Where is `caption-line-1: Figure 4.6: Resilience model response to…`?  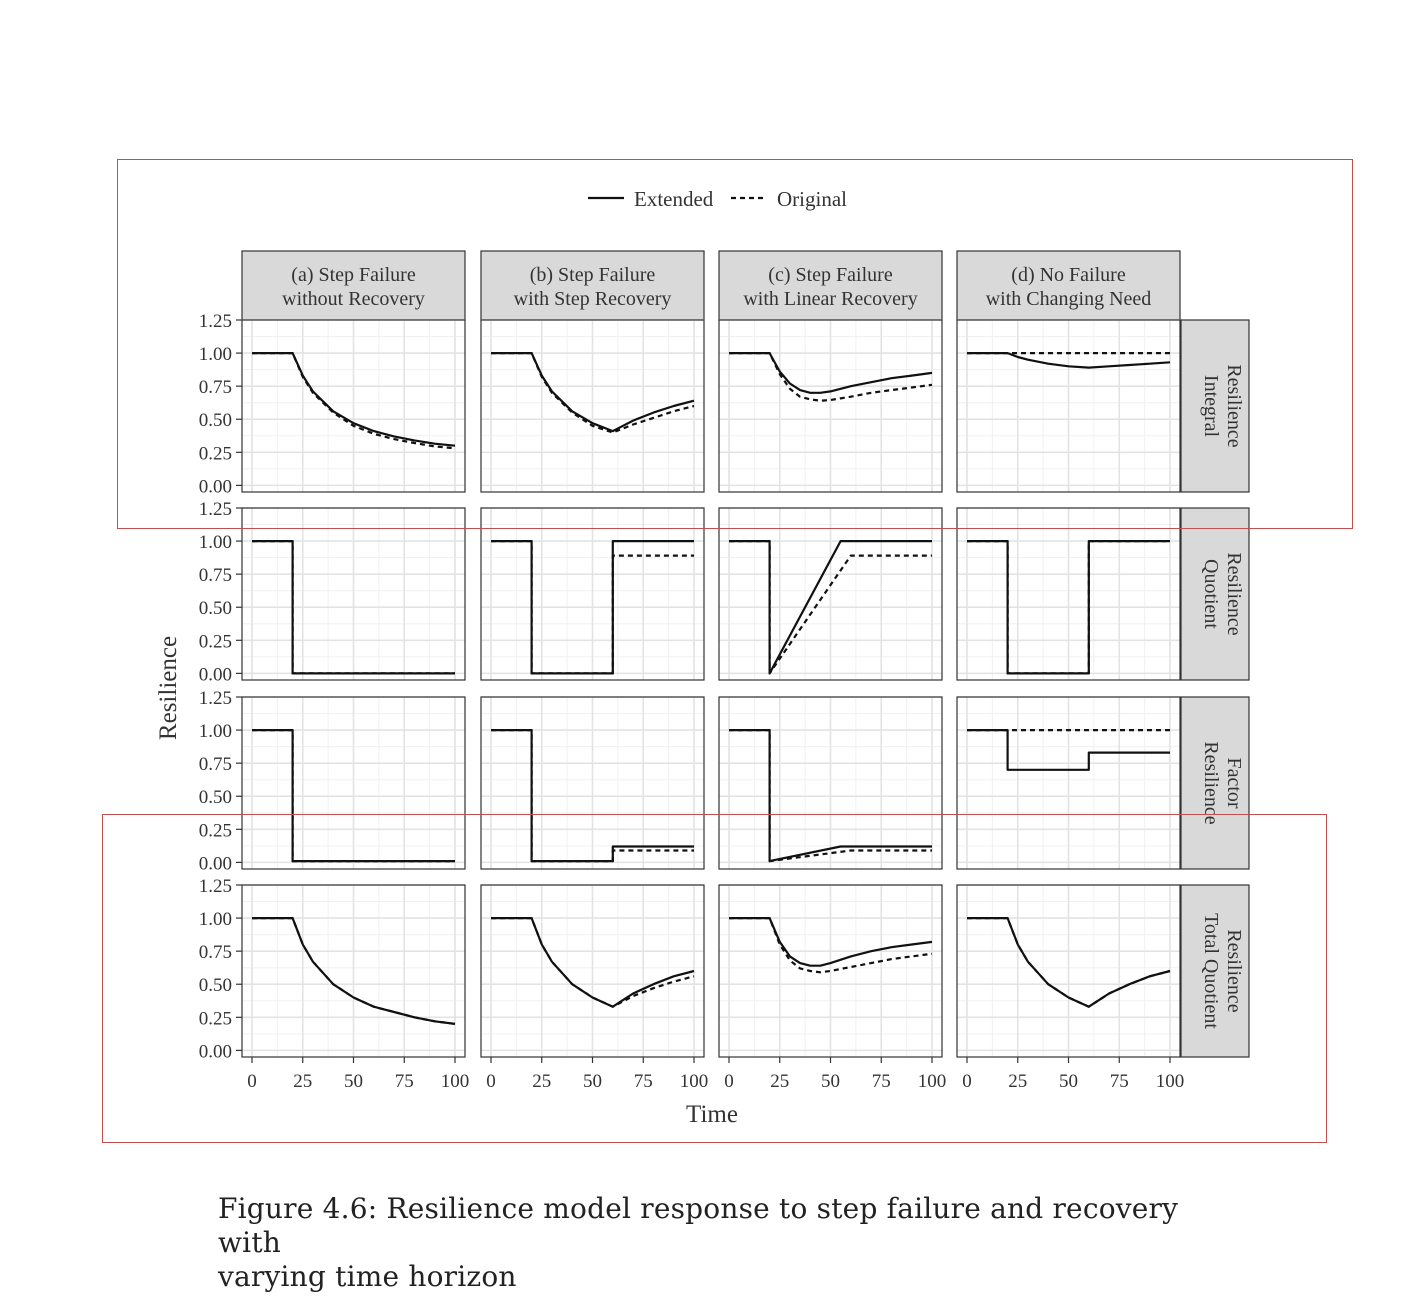
caption-line-1: Figure 4.6: Resilience model response to… is located at coordinates (698, 1225).